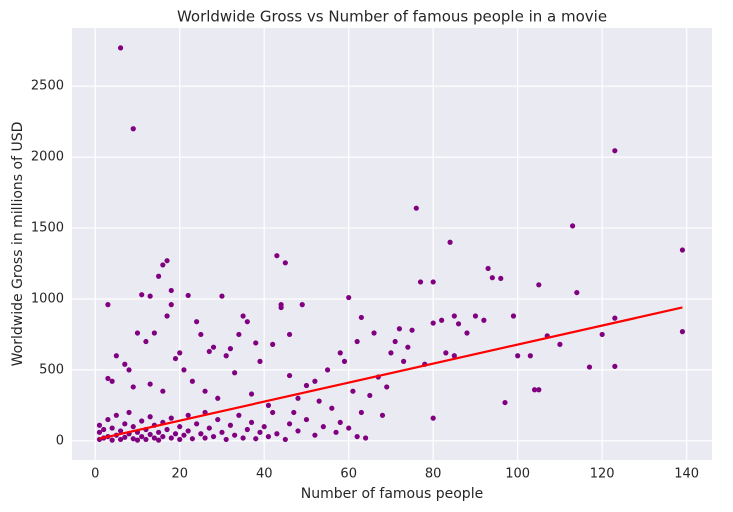 The height and width of the screenshot is (512, 733). What do you see at coordinates (264, 474) in the screenshot?
I see `x-tick-label: 40` at bounding box center [264, 474].